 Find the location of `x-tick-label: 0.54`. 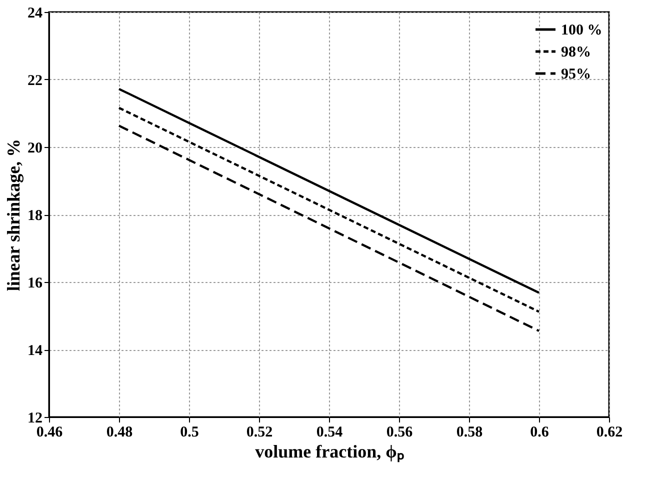

x-tick-label: 0.54 is located at coordinates (330, 432).